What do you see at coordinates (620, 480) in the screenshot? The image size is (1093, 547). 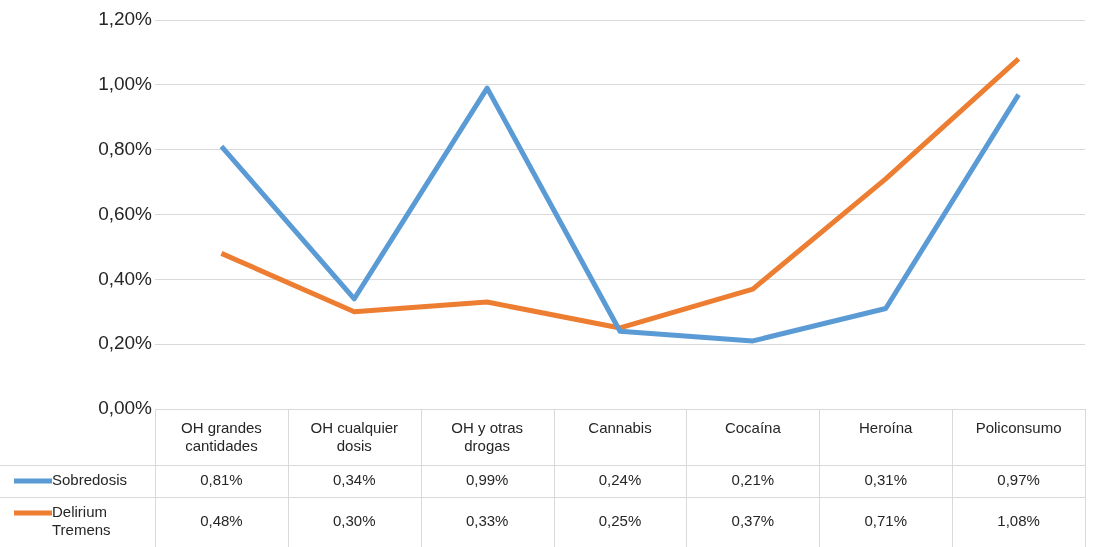 I see `data-label: 0,24%` at bounding box center [620, 480].